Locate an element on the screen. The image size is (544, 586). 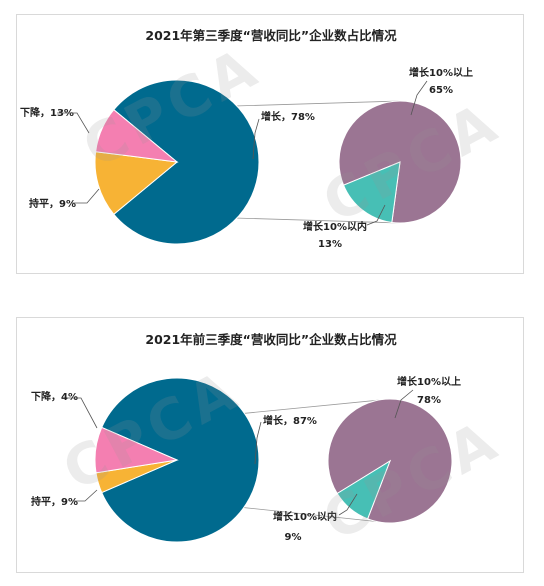
pie-slice-decline is located at coordinates (136, 183).